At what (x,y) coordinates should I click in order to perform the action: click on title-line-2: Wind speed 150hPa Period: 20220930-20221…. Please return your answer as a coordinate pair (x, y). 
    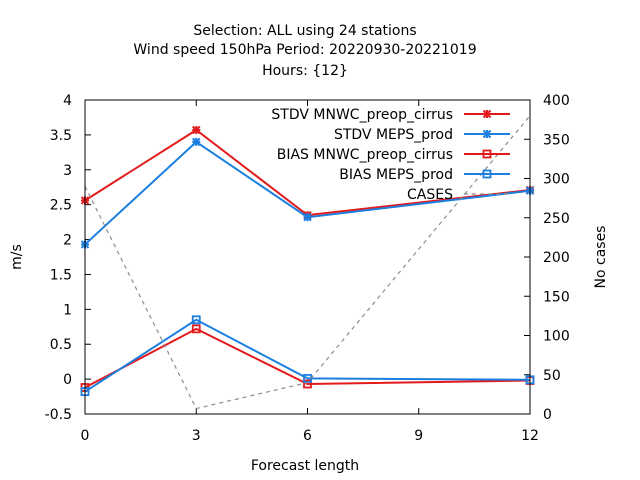
    Looking at the image, I should click on (304, 50).